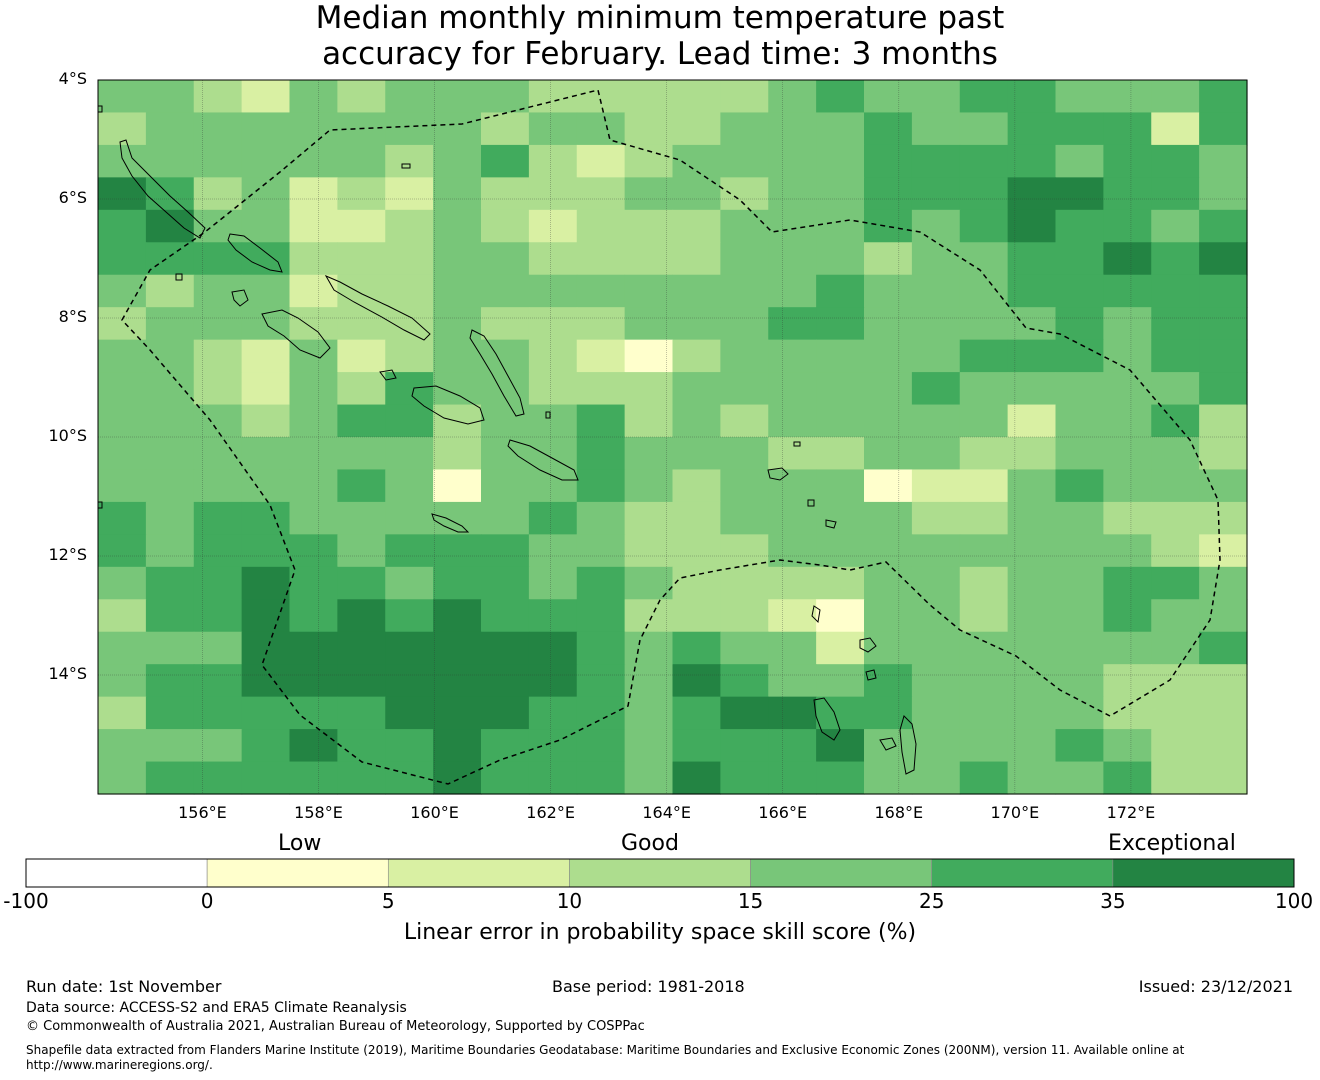 The width and height of the screenshot is (1320, 1080). What do you see at coordinates (648, 986) in the screenshot?
I see `base-period: Base period: 1981-2018` at bounding box center [648, 986].